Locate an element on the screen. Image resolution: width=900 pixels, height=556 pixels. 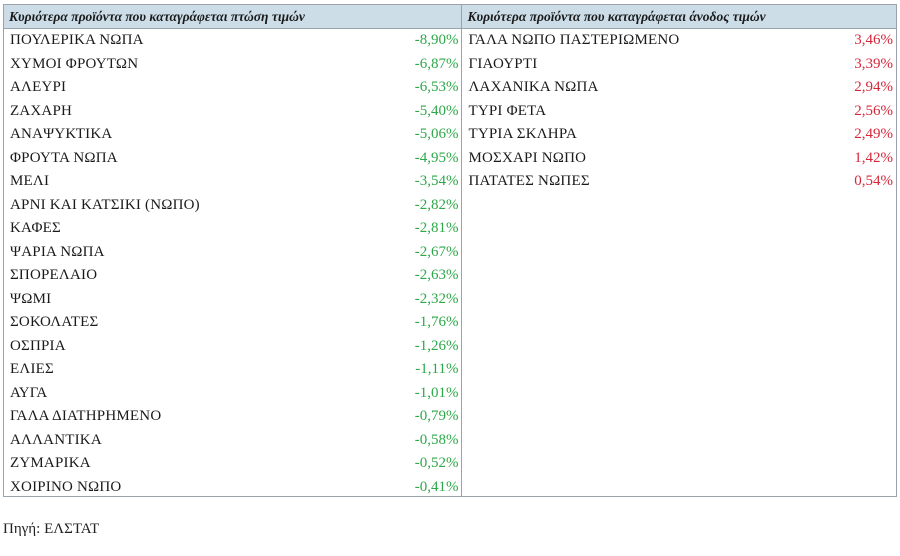
table-row: ΚΑΦΕΣ -2,81% is located at coordinates (232, 229).